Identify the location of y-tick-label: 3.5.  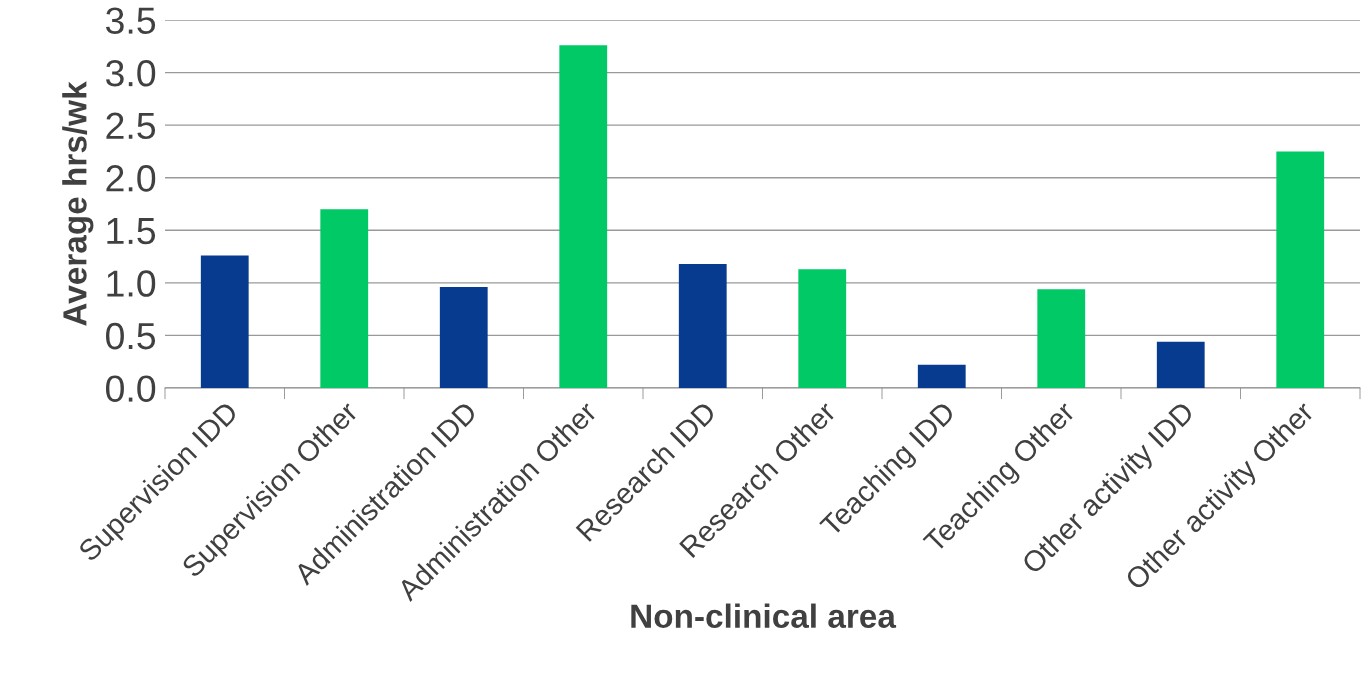
(130, 20).